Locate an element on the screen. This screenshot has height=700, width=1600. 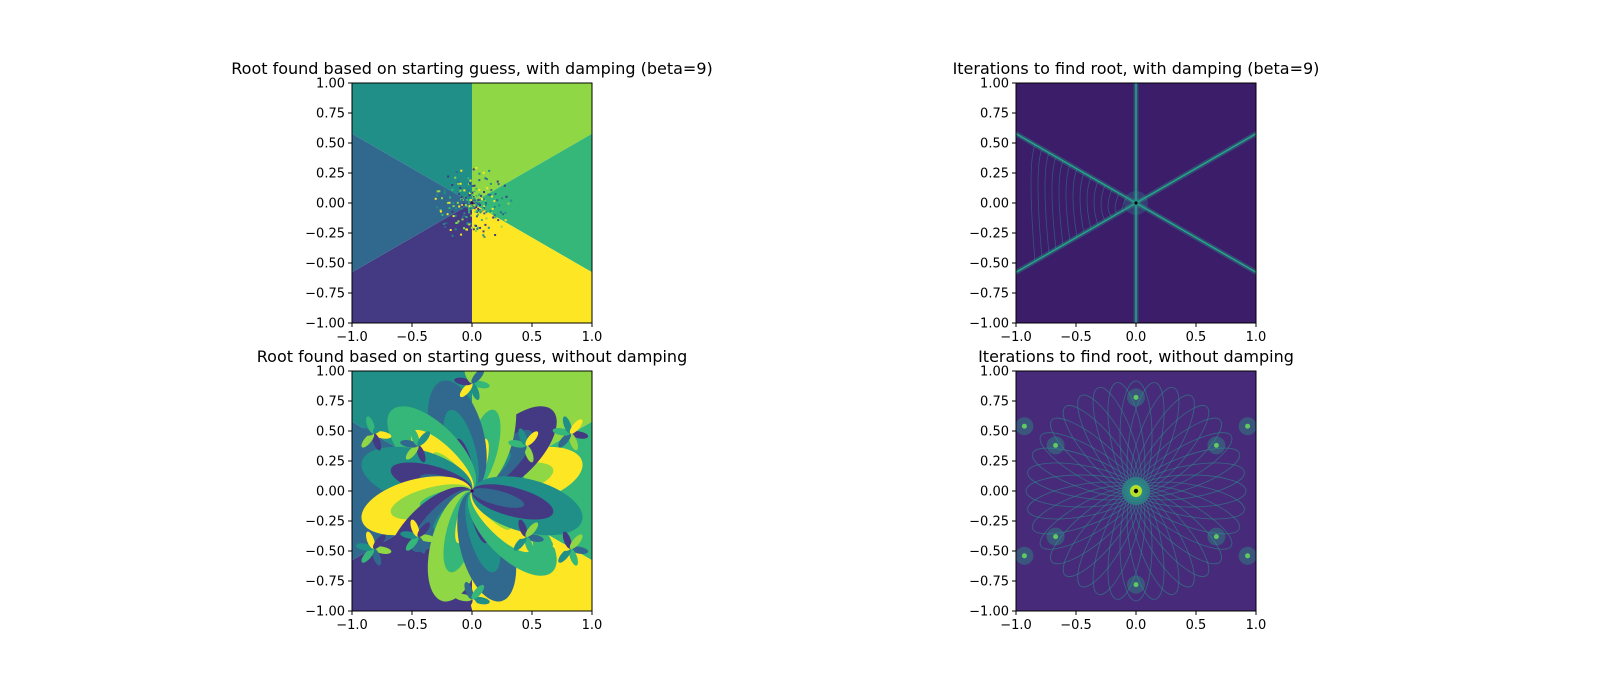
basin-region is located at coordinates (412, 143).